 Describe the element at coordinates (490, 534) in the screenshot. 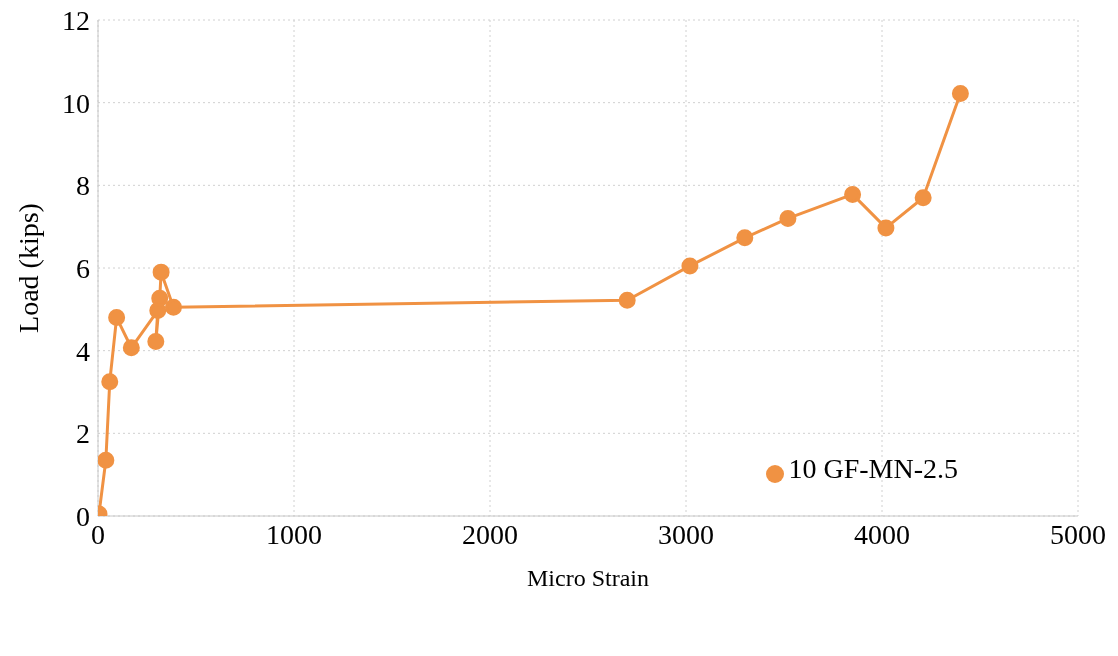

I see `x-tick-label: 2000` at that location.